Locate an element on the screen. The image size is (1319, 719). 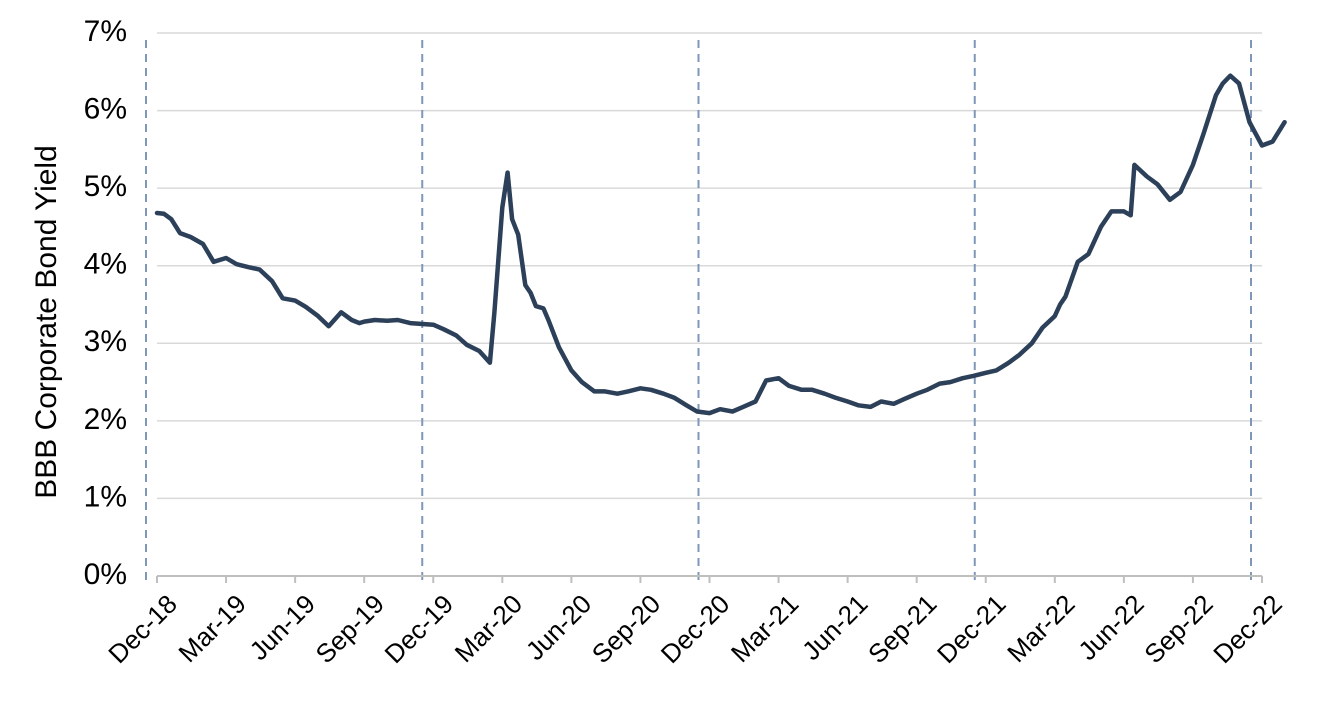
y-axis-tick-labels: 0% 1% 2% 3% 4% 5% 6% 7% is located at coordinates (105, 303).